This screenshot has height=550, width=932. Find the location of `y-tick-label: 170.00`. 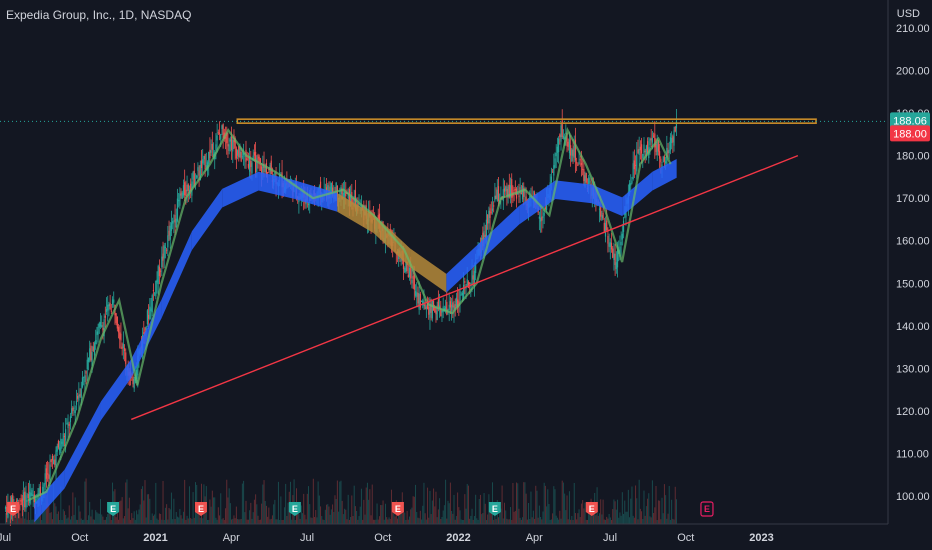

y-tick-label: 170.00 is located at coordinates (913, 199).